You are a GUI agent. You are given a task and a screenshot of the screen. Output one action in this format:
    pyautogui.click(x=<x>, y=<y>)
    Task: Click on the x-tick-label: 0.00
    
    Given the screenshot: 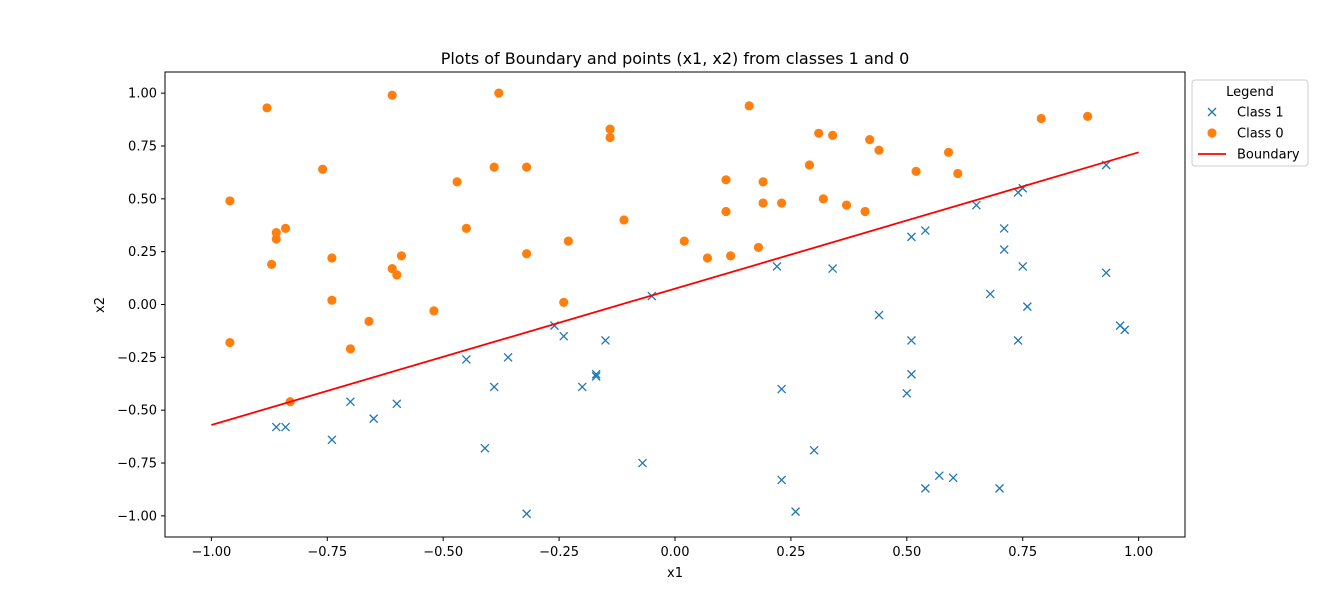 What is the action you would take?
    pyautogui.click(x=675, y=552)
    